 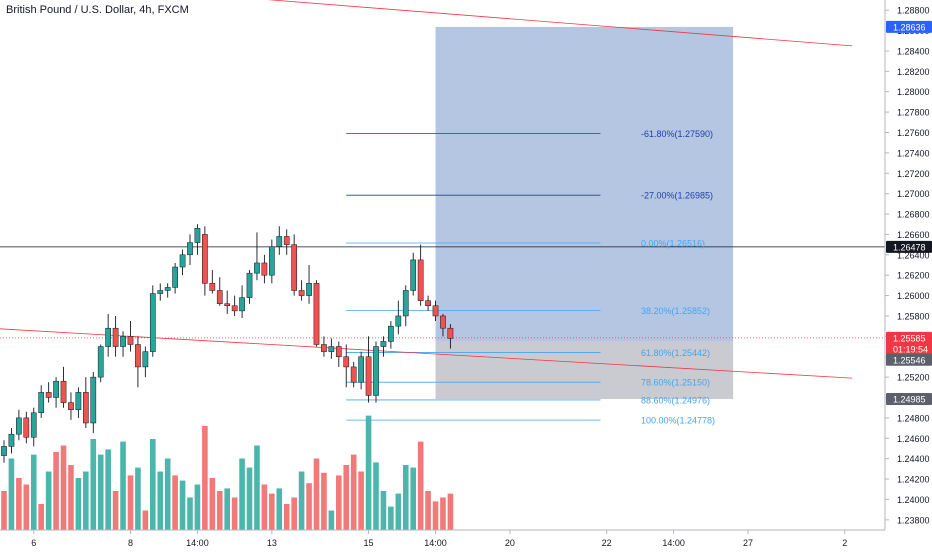 What do you see at coordinates (913, 133) in the screenshot?
I see `price-tick-label: 1.27600` at bounding box center [913, 133].